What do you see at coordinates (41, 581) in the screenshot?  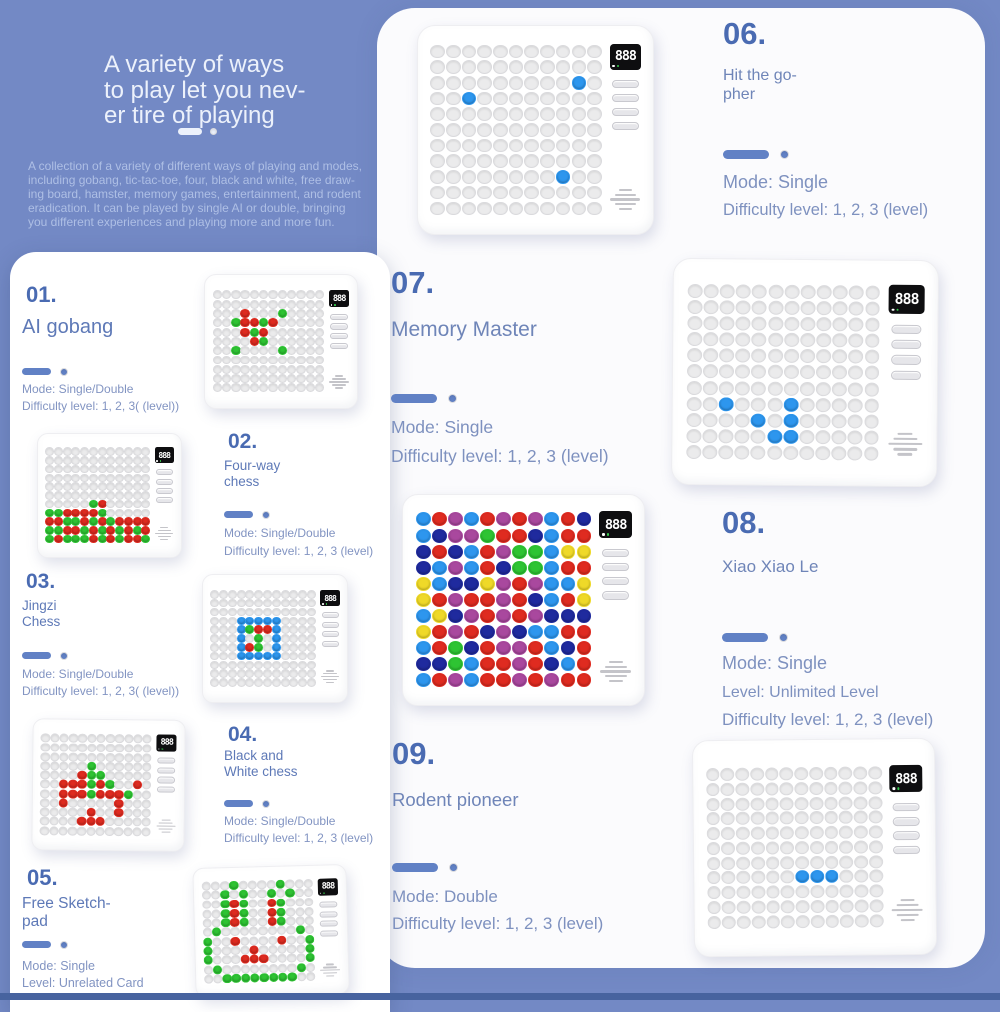 I see `item-number: 03.` at bounding box center [41, 581].